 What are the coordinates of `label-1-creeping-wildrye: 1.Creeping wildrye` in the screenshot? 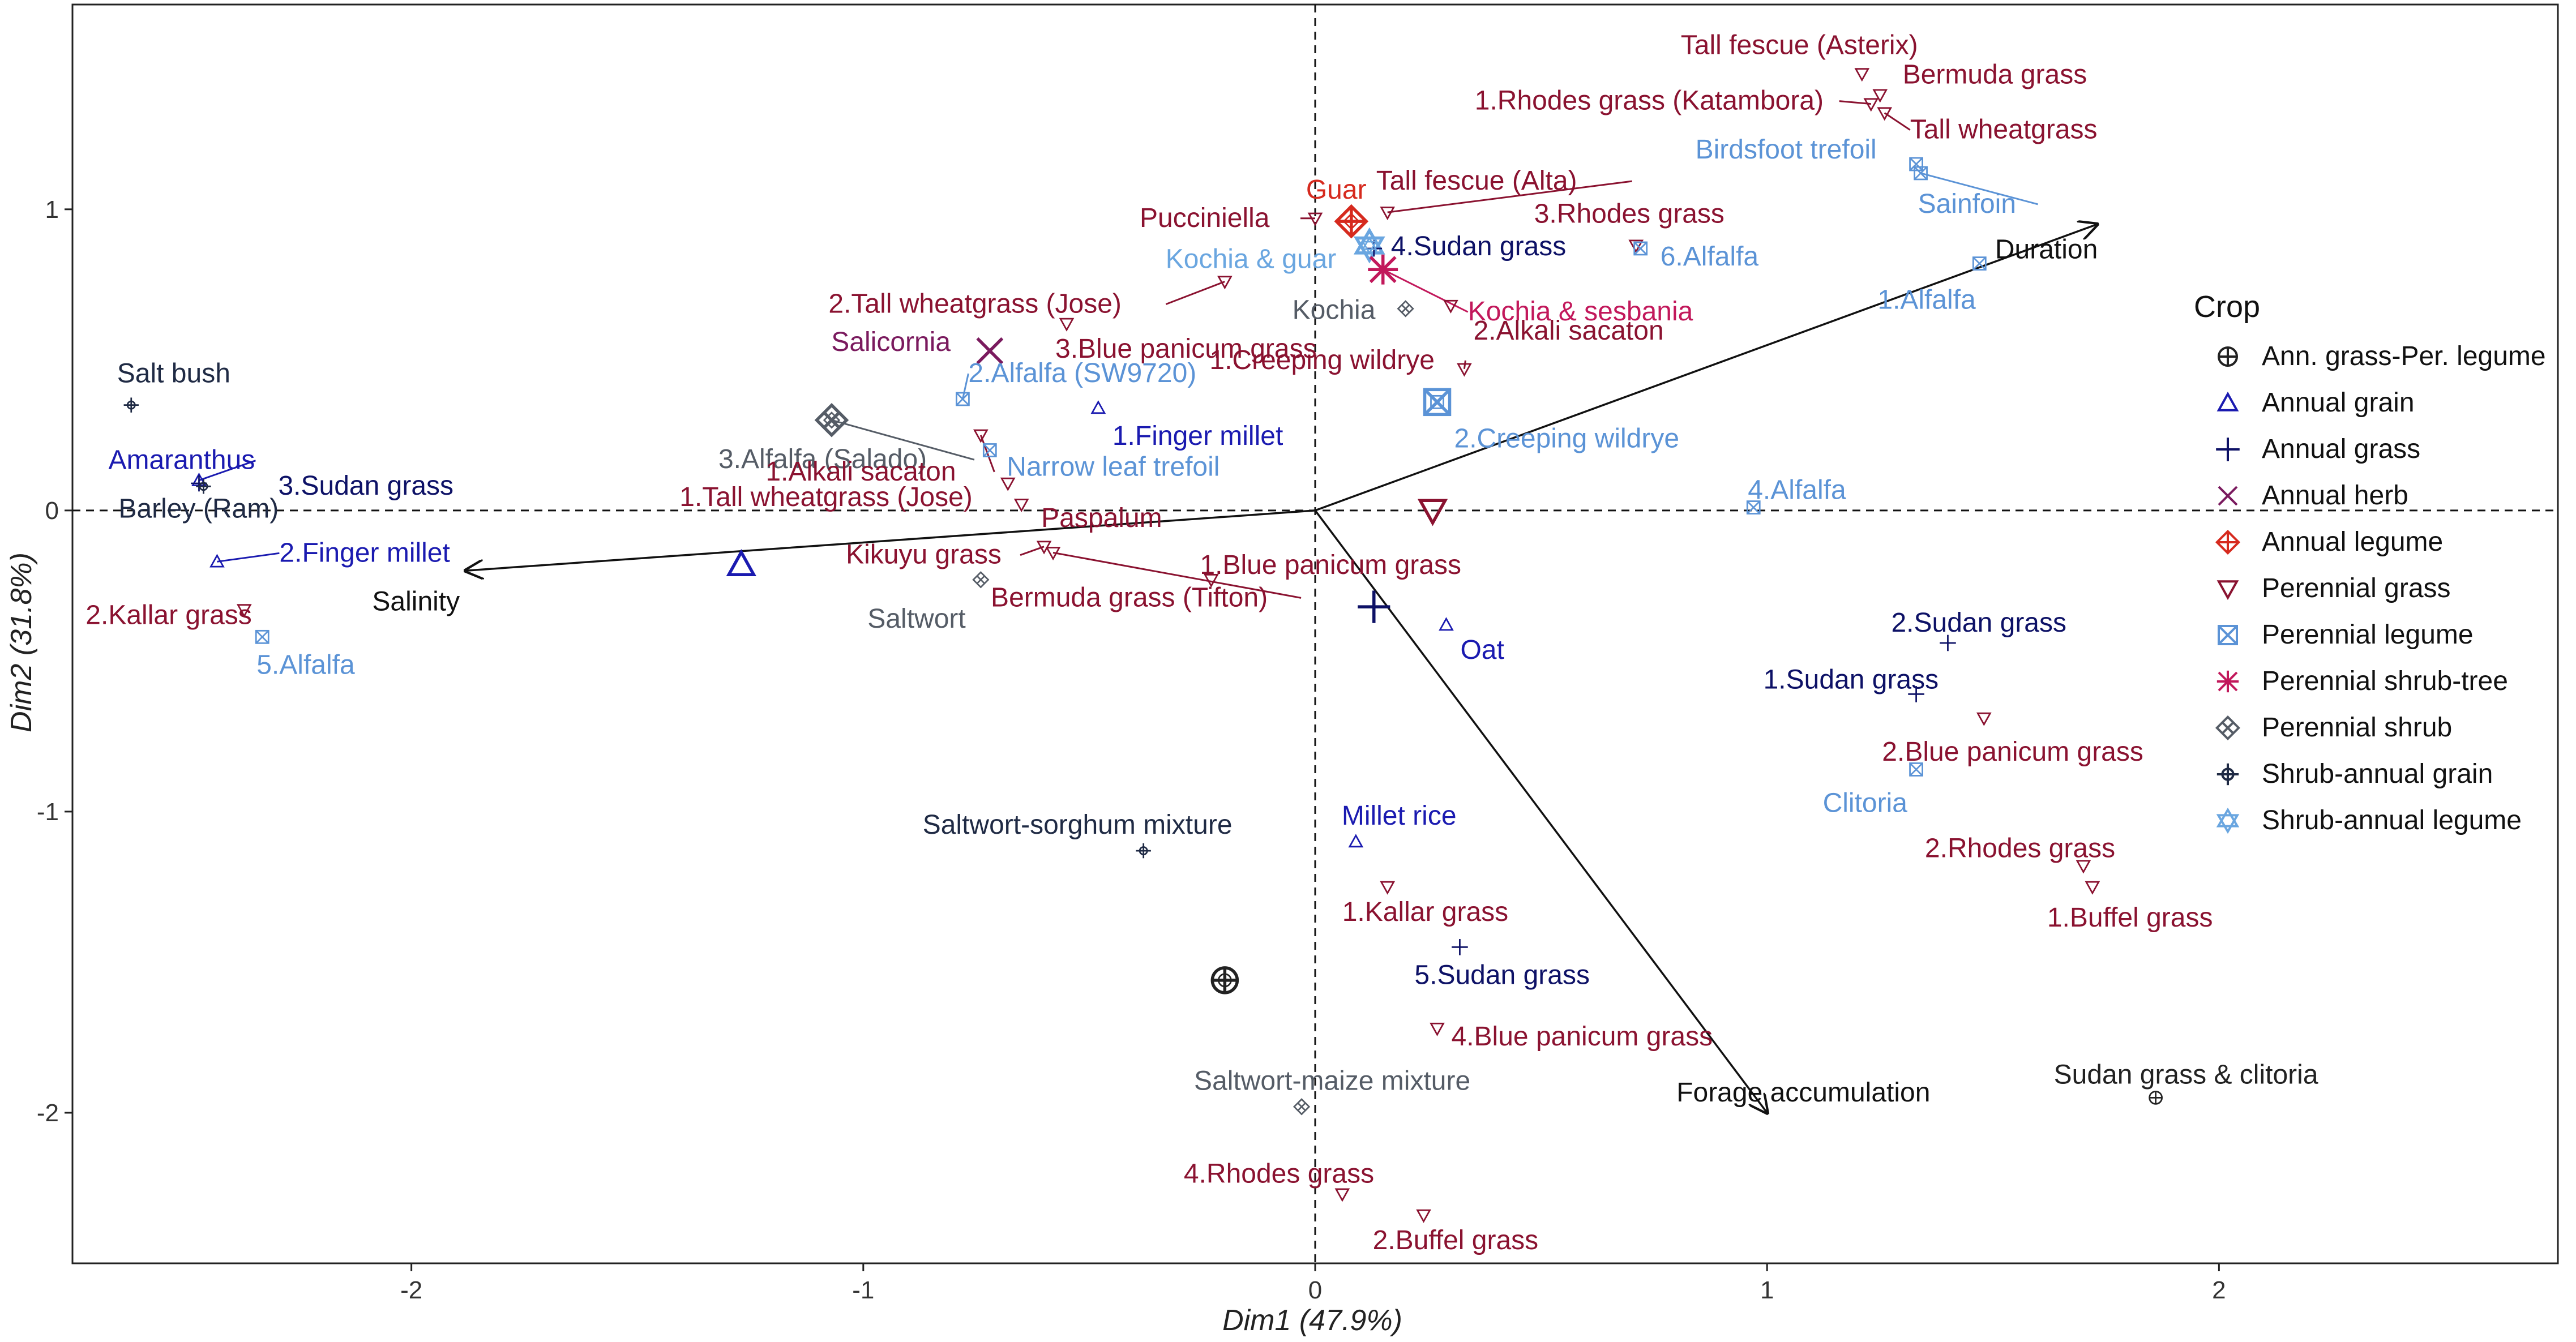 It's located at (1322, 360).